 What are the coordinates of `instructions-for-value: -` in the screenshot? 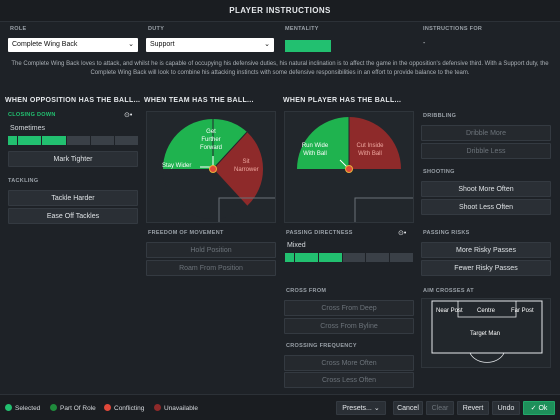 It's located at (424, 43).